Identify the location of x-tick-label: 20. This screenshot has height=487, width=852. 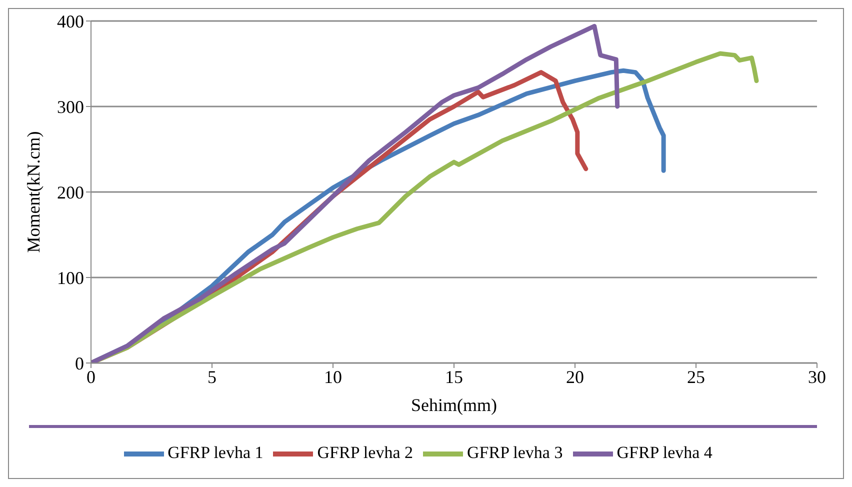
(575, 376).